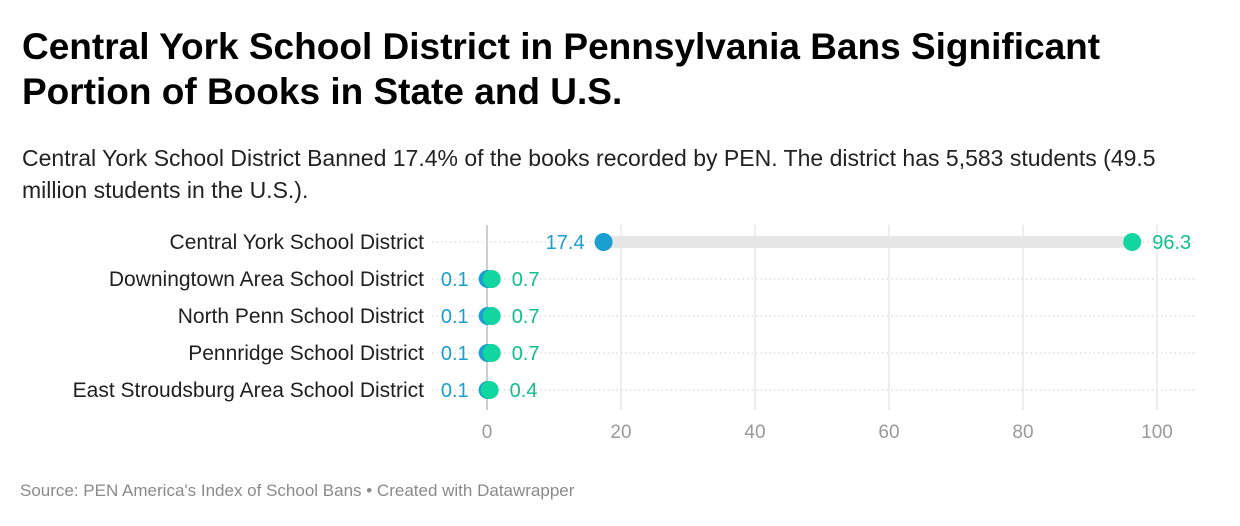 This screenshot has height=526, width=1240. Describe the element at coordinates (652, 279) in the screenshot. I see `chart-row: Downingtown Area School District 0.1 0.7` at that location.